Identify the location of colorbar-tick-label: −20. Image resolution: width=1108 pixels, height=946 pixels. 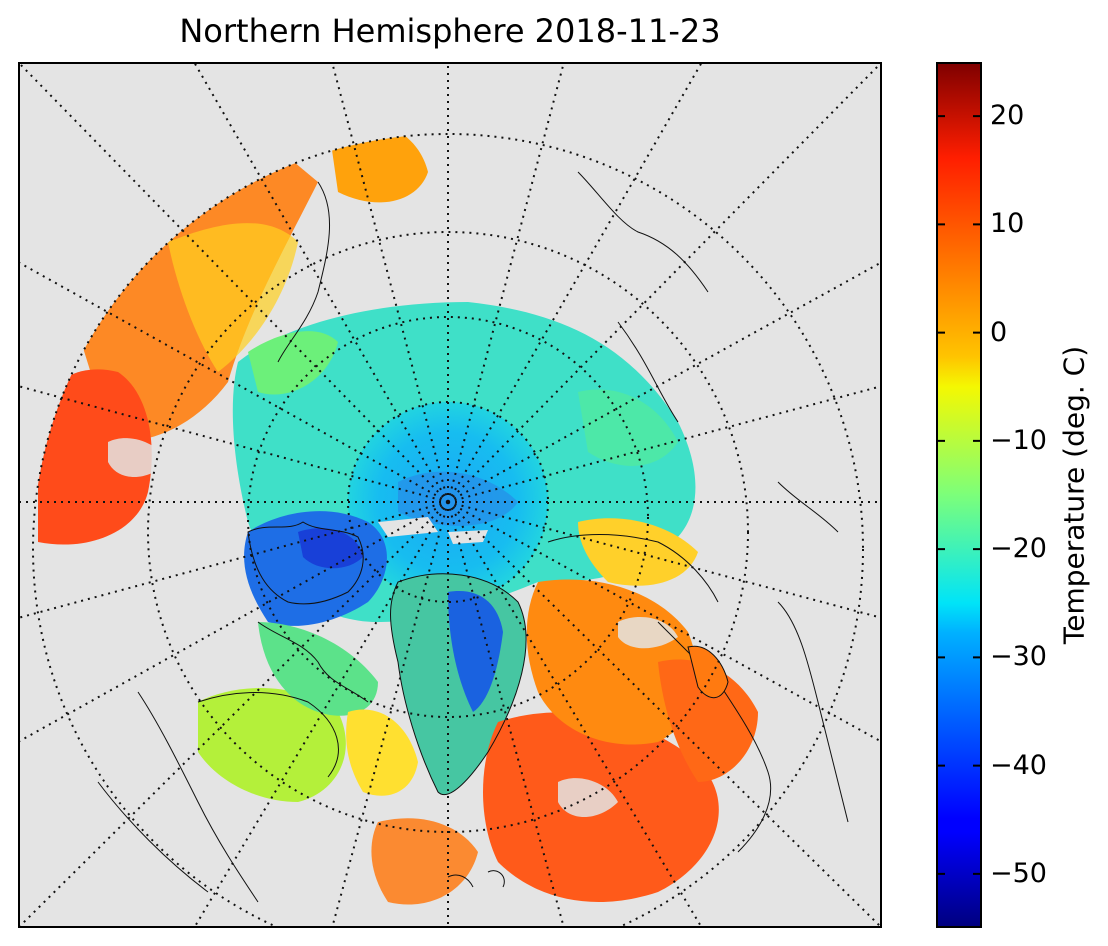
(1018, 549).